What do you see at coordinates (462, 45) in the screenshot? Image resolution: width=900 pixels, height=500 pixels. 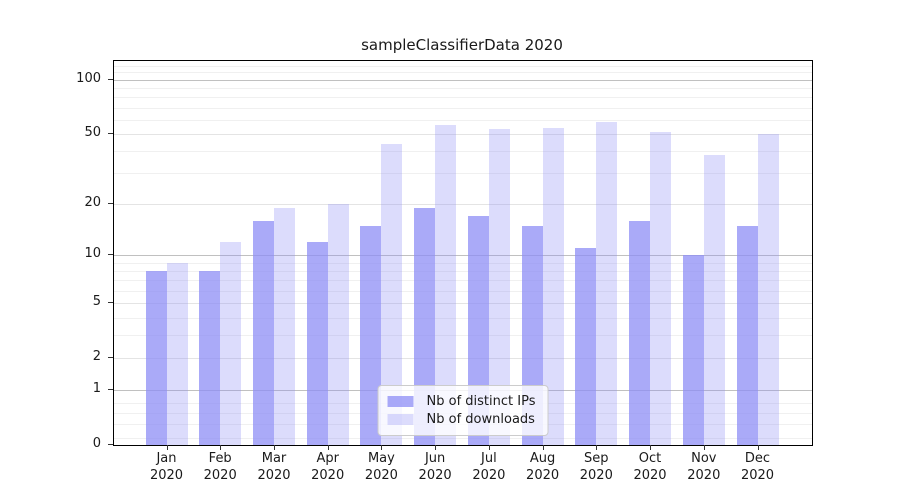 I see `chart-title: sampleClassifierData 2020` at bounding box center [462, 45].